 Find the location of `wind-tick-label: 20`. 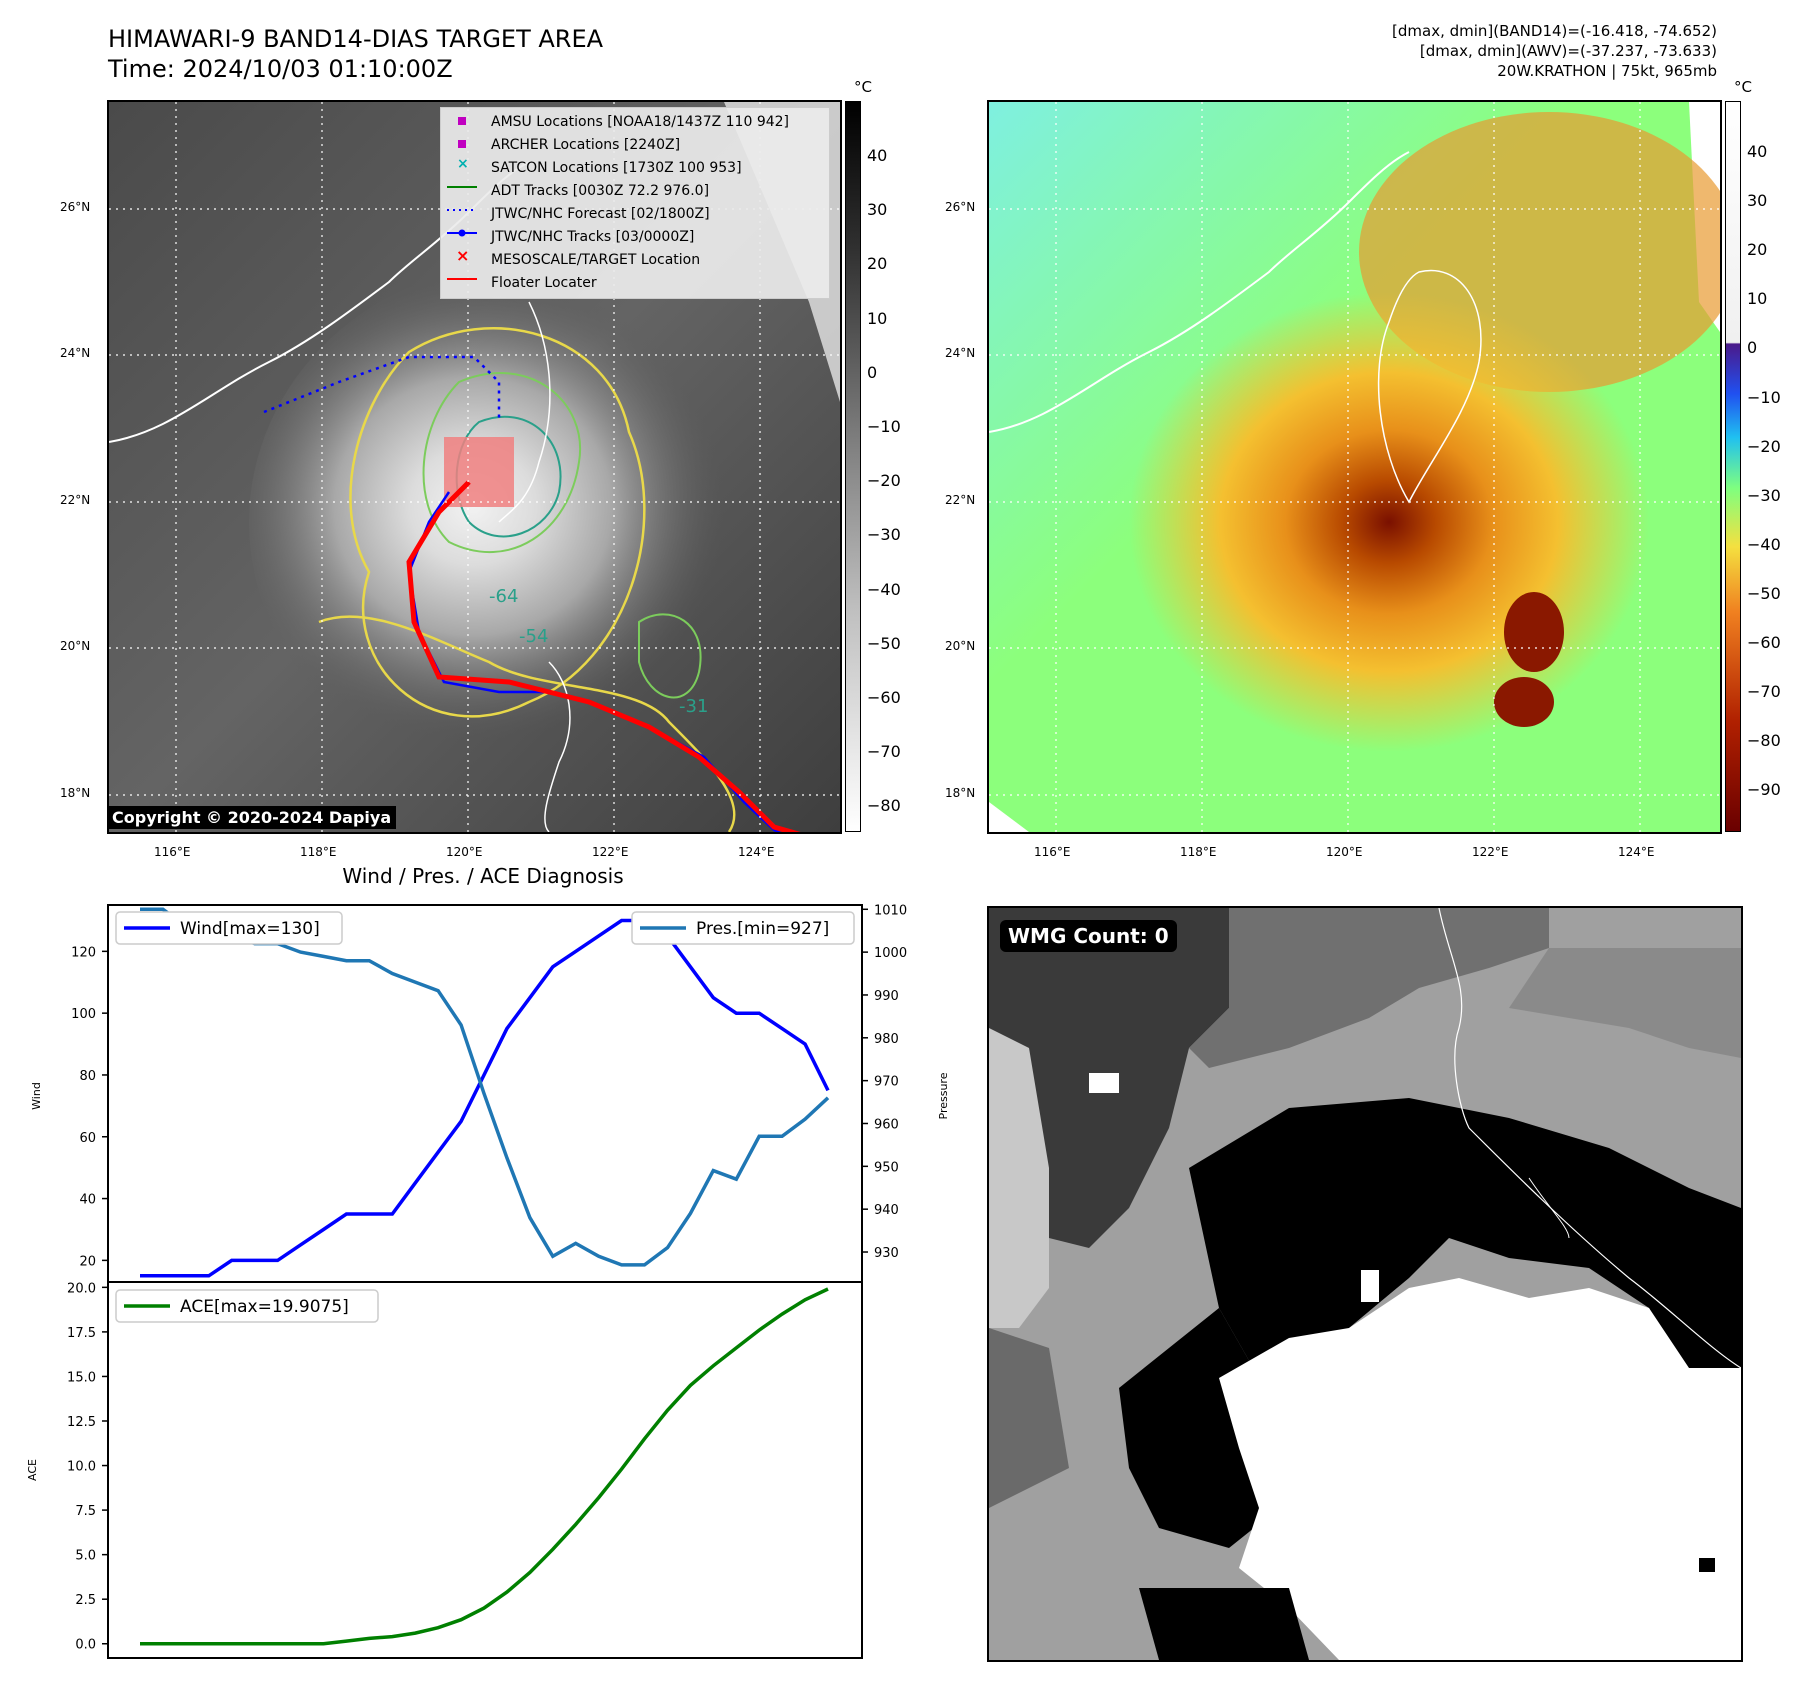

wind-tick-label: 20 is located at coordinates (87, 1261).